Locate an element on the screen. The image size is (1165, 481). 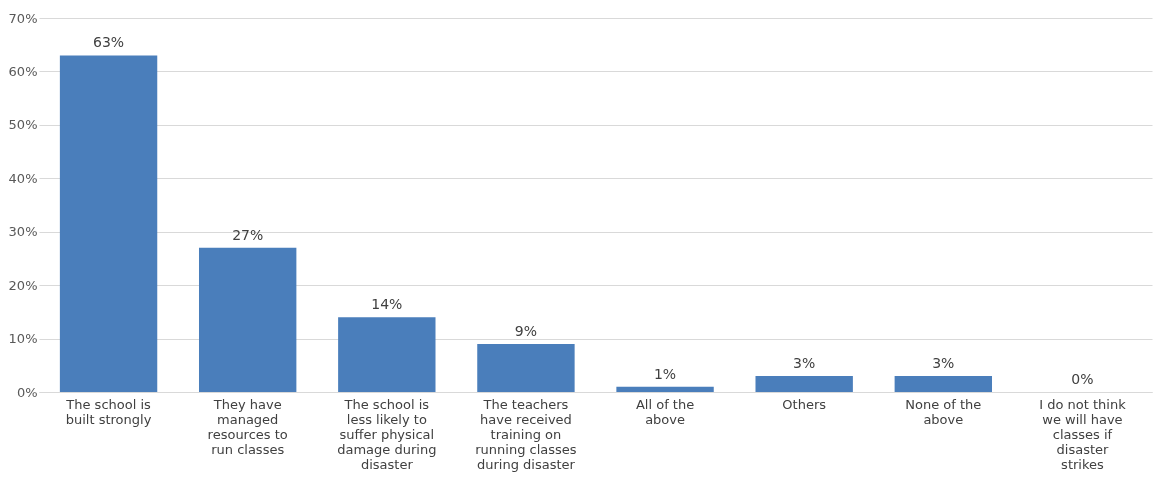
x-tick-label: They have managed resources to run classes is located at coordinates (247, 426).